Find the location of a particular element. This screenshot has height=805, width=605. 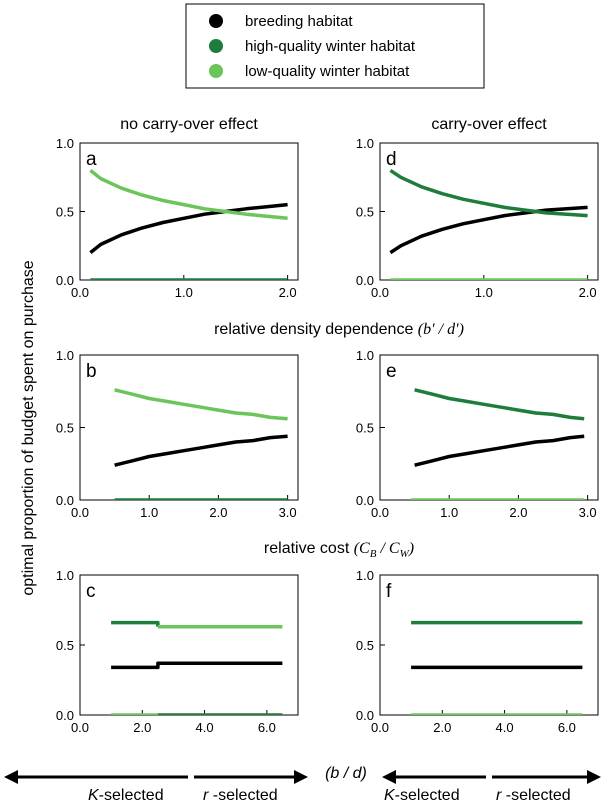

legend-marker-breeding is located at coordinates (216, 21).